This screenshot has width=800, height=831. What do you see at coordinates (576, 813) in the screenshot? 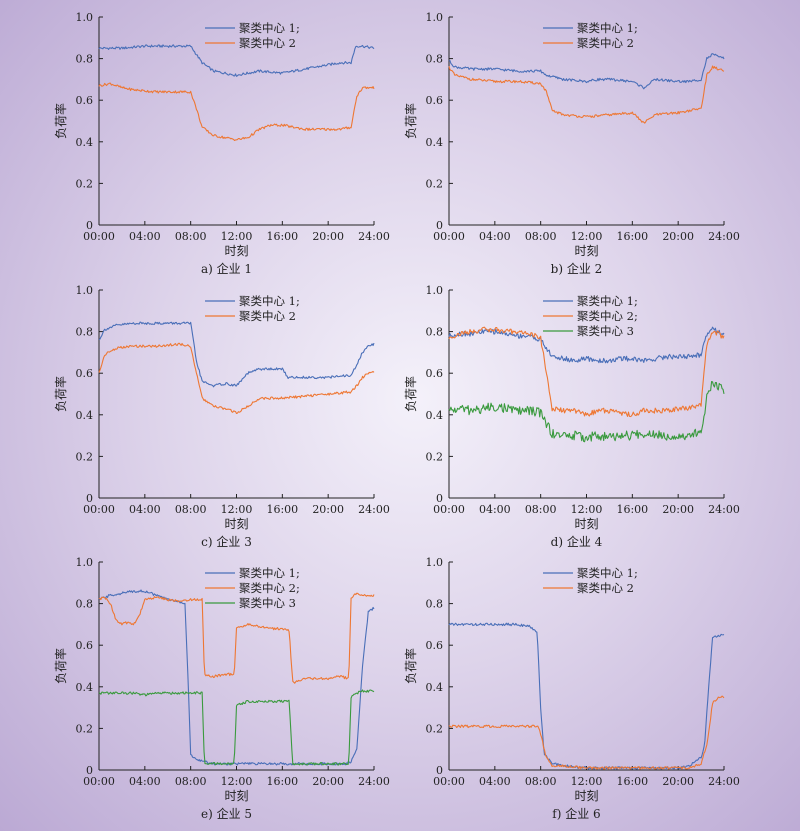
I see `chart-caption: f) 企业 6` at bounding box center [576, 813].